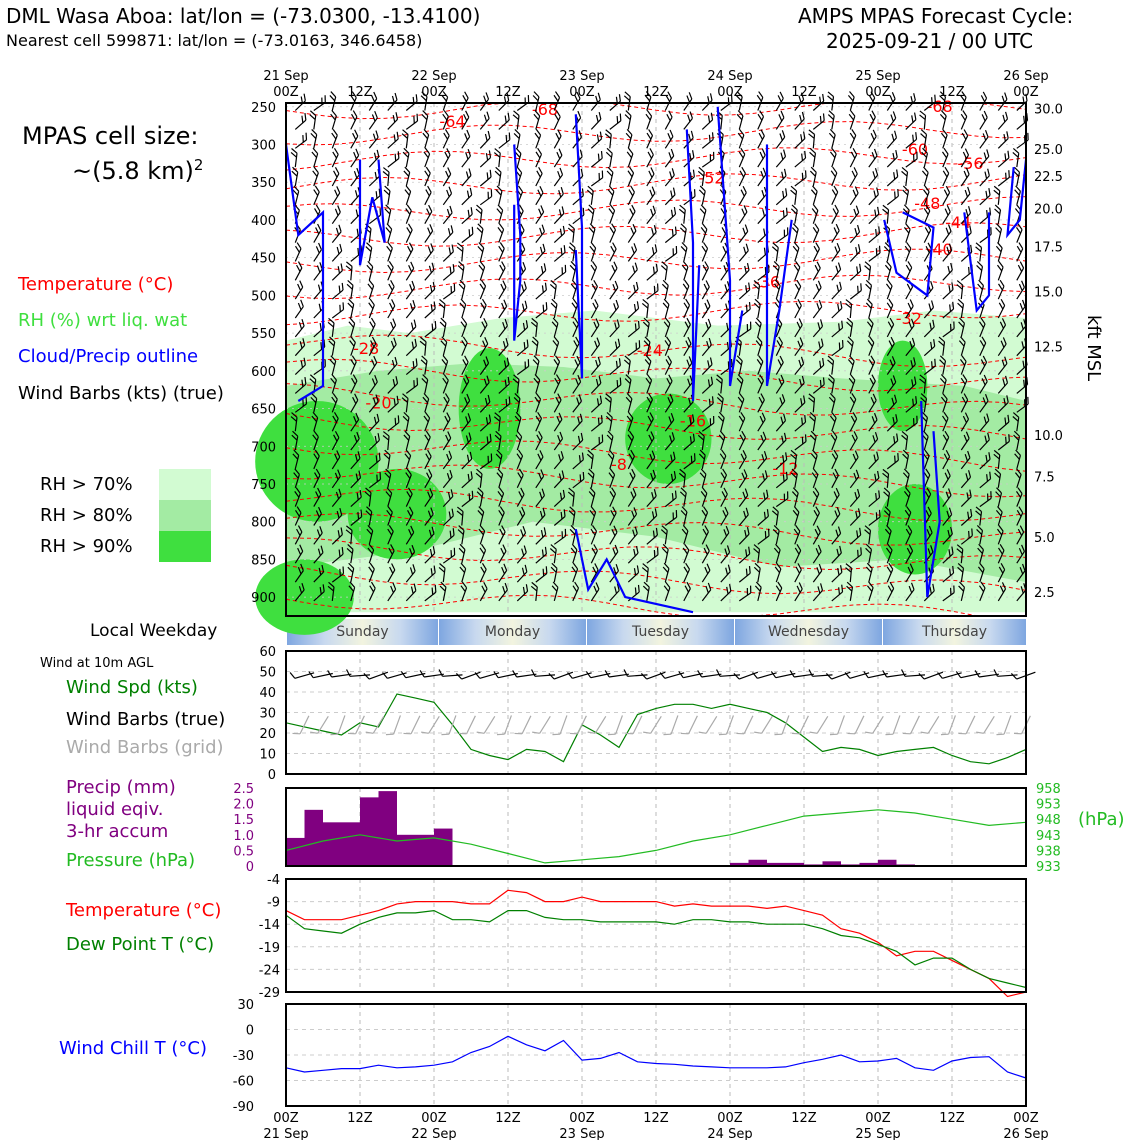 This screenshot has width=1140, height=1140. Describe the element at coordinates (117, 831) in the screenshot. I see `precip-label-3: 3-hr accum` at that location.